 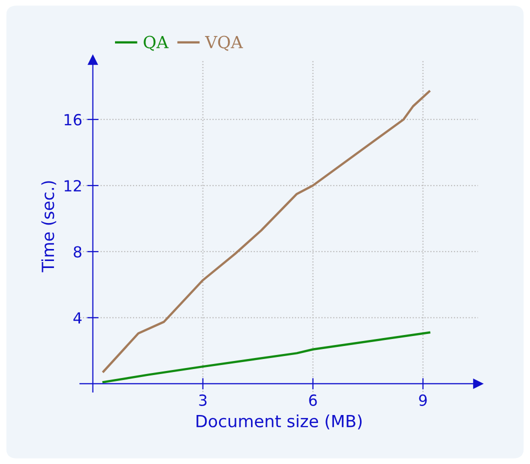 I want to click on x-tick-label: 9, so click(x=423, y=400).